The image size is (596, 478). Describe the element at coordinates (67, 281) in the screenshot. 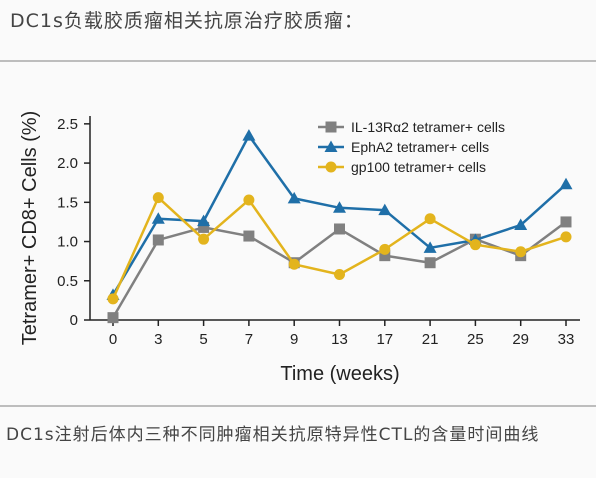

I see `y-tick-label: 0.5` at that location.